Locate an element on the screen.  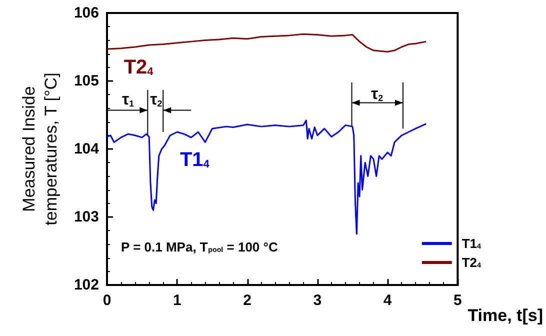
y-tick-label: 10³ is located at coordinates (86, 217).